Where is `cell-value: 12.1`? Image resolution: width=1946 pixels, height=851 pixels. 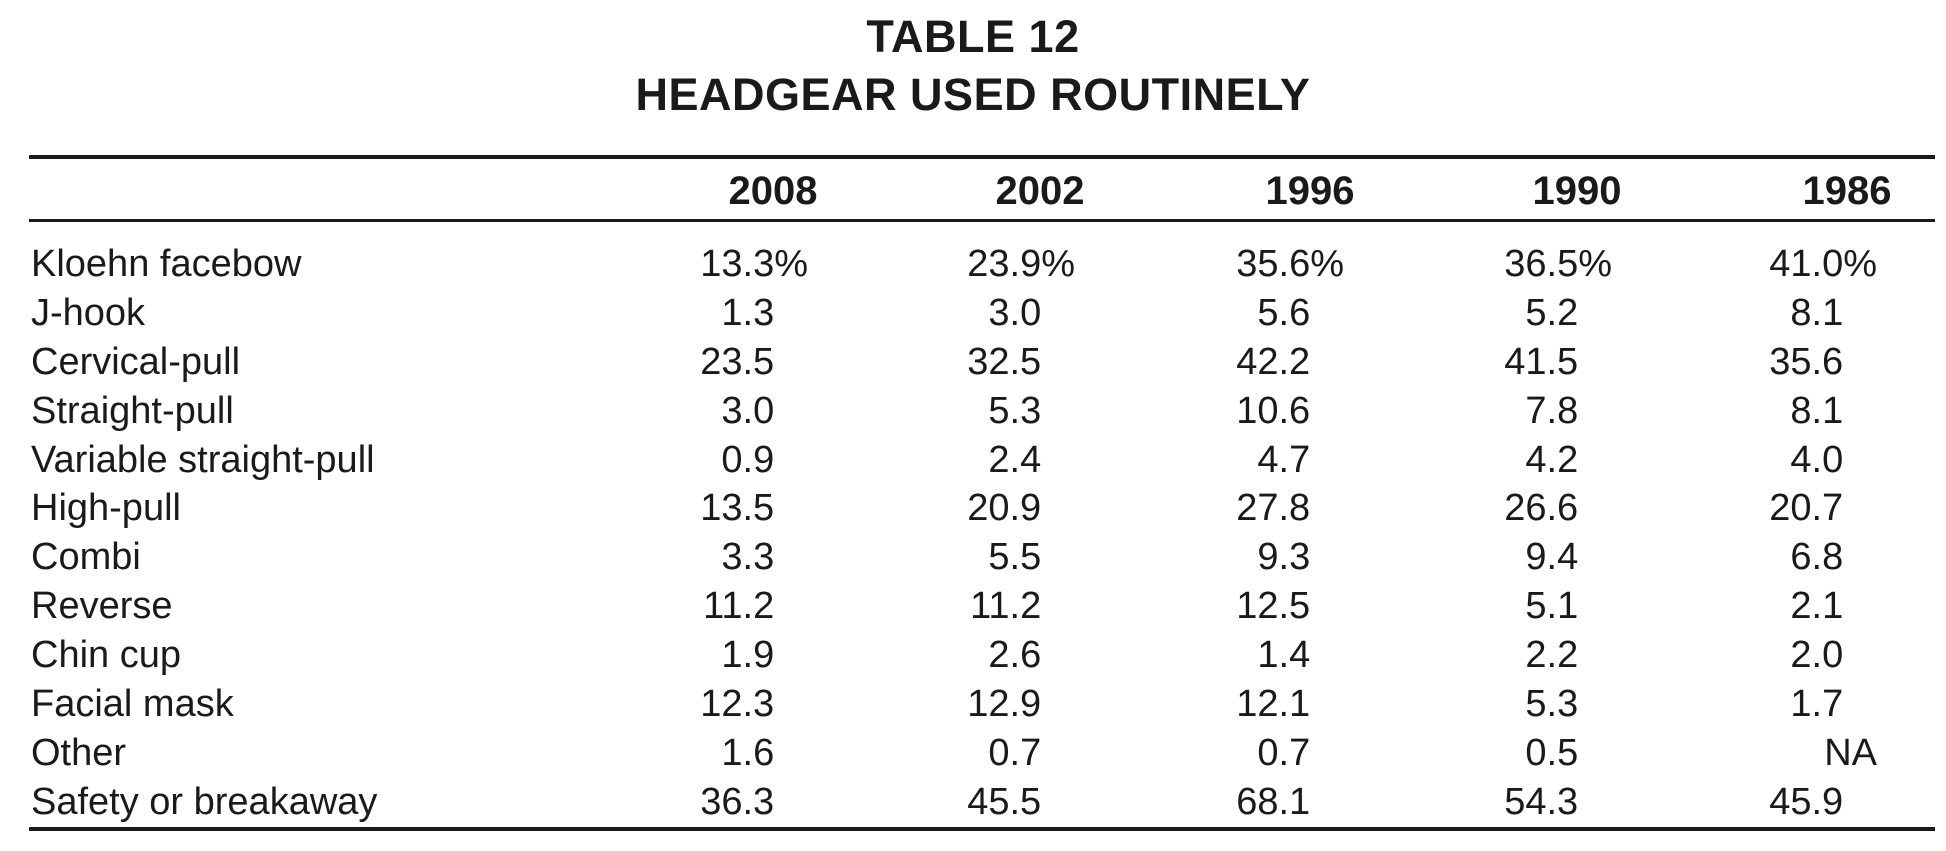 cell-value: 12.1 is located at coordinates (1273, 704).